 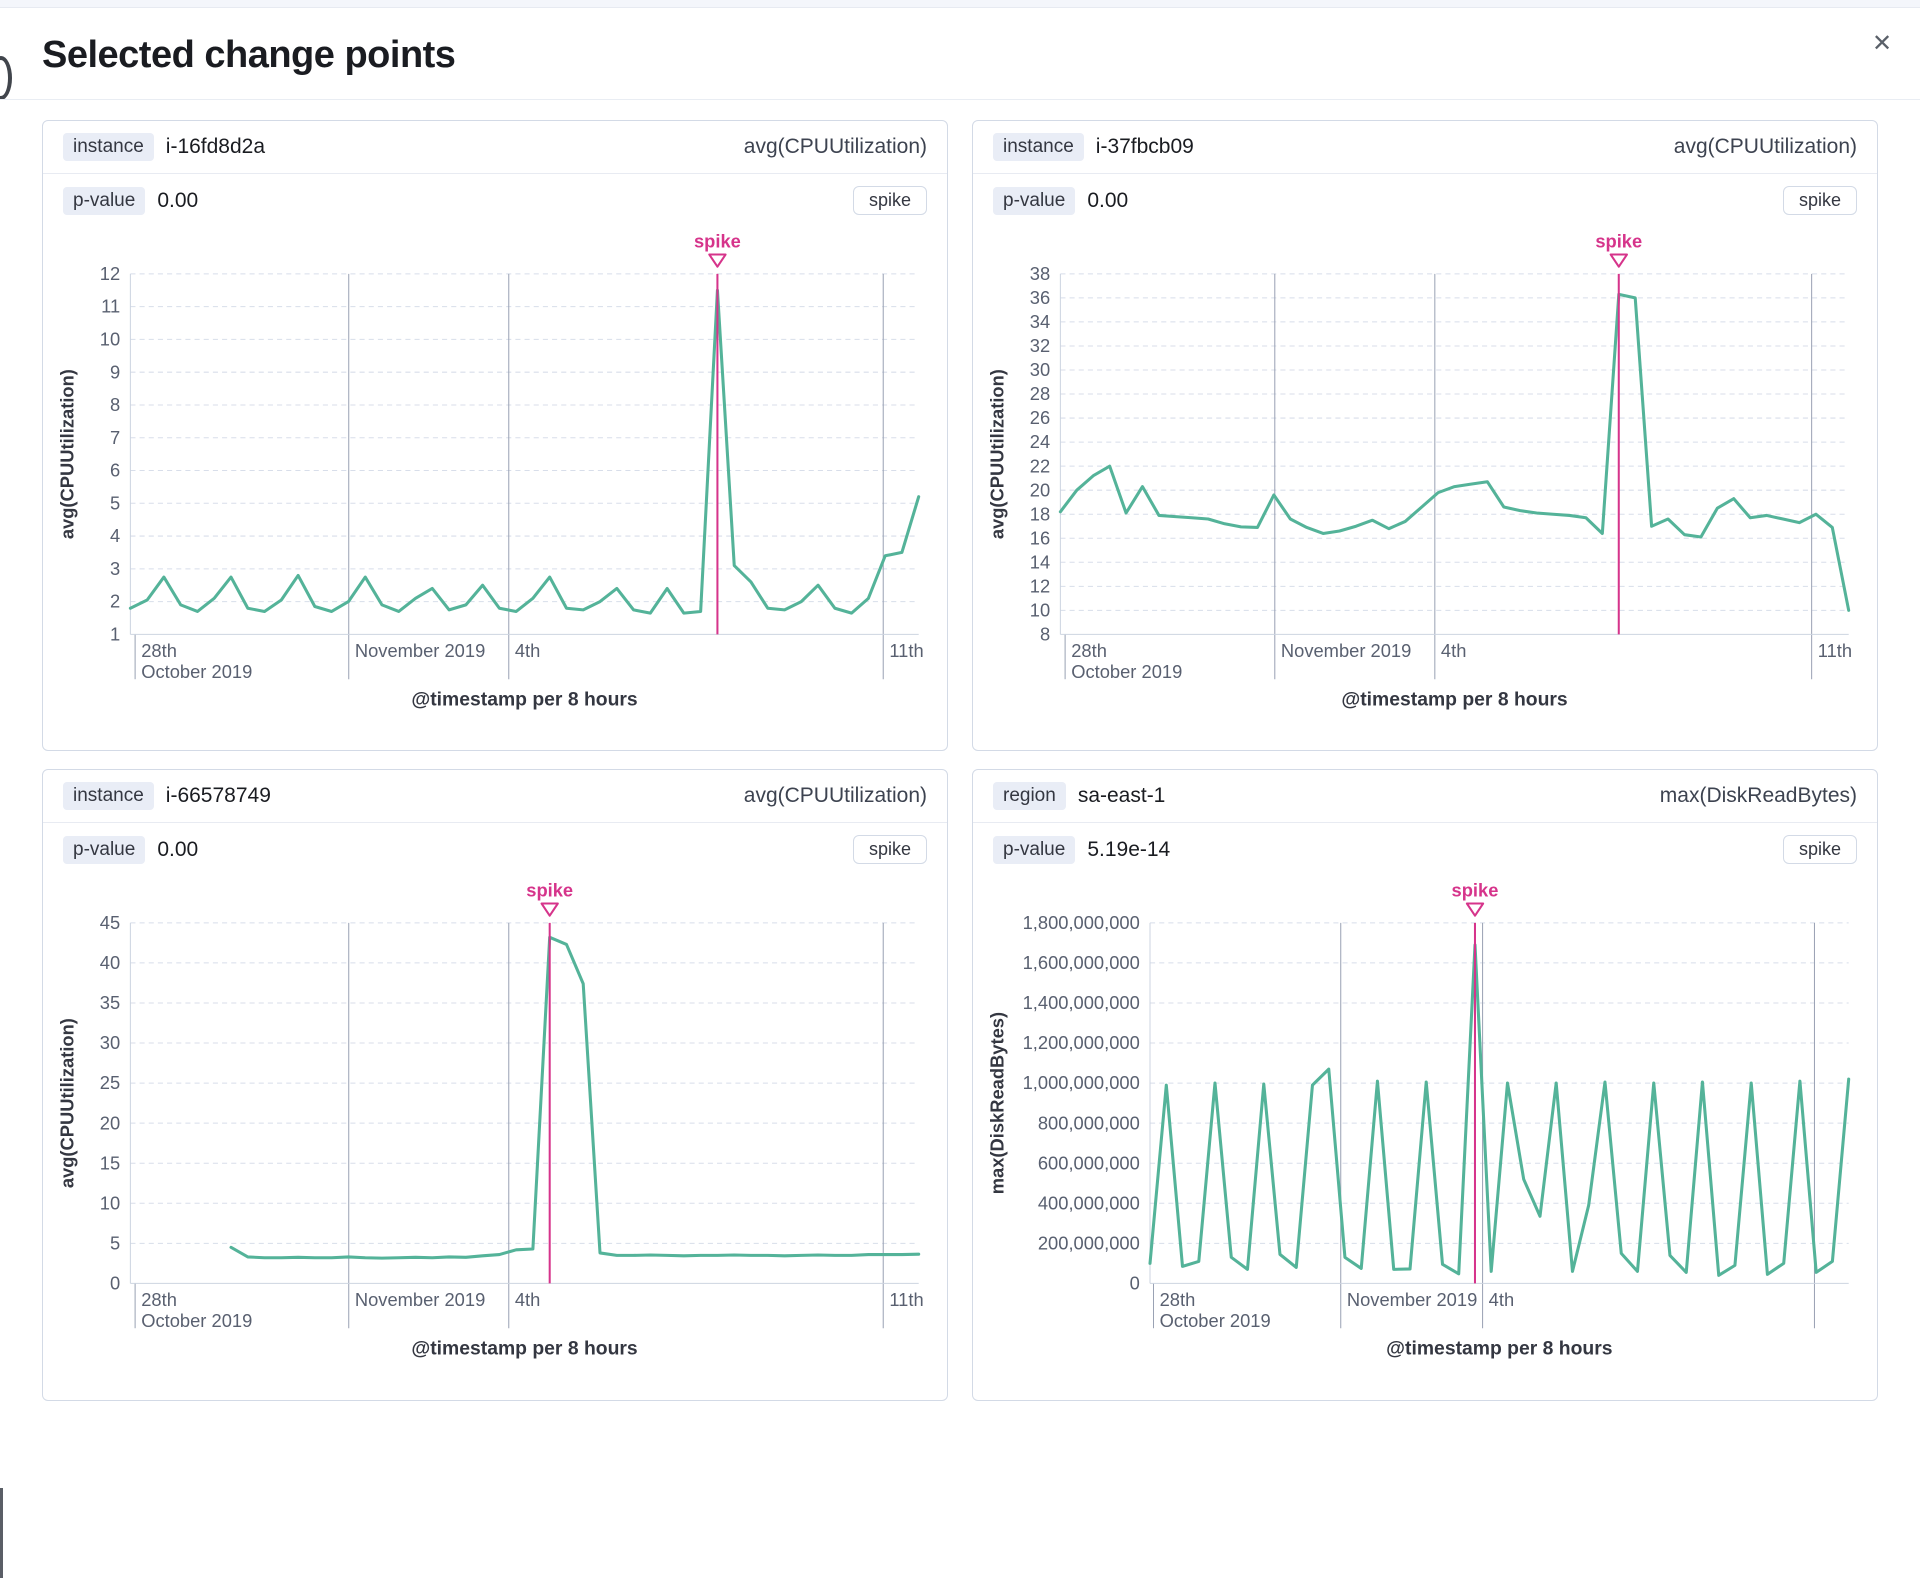 I want to click on close-icon: ✕, so click(x=1882, y=43).